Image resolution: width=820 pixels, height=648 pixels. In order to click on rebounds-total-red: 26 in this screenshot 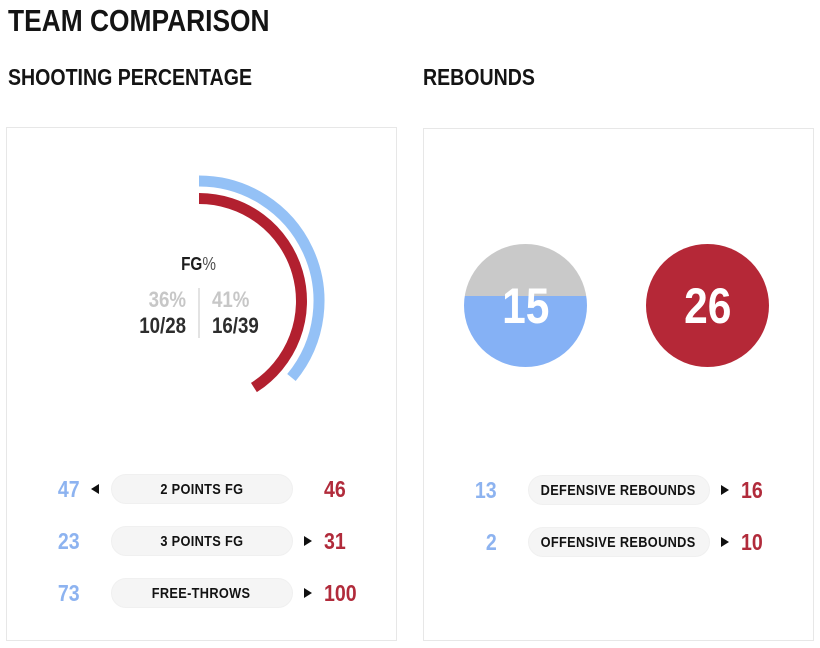, I will do `click(707, 305)`.